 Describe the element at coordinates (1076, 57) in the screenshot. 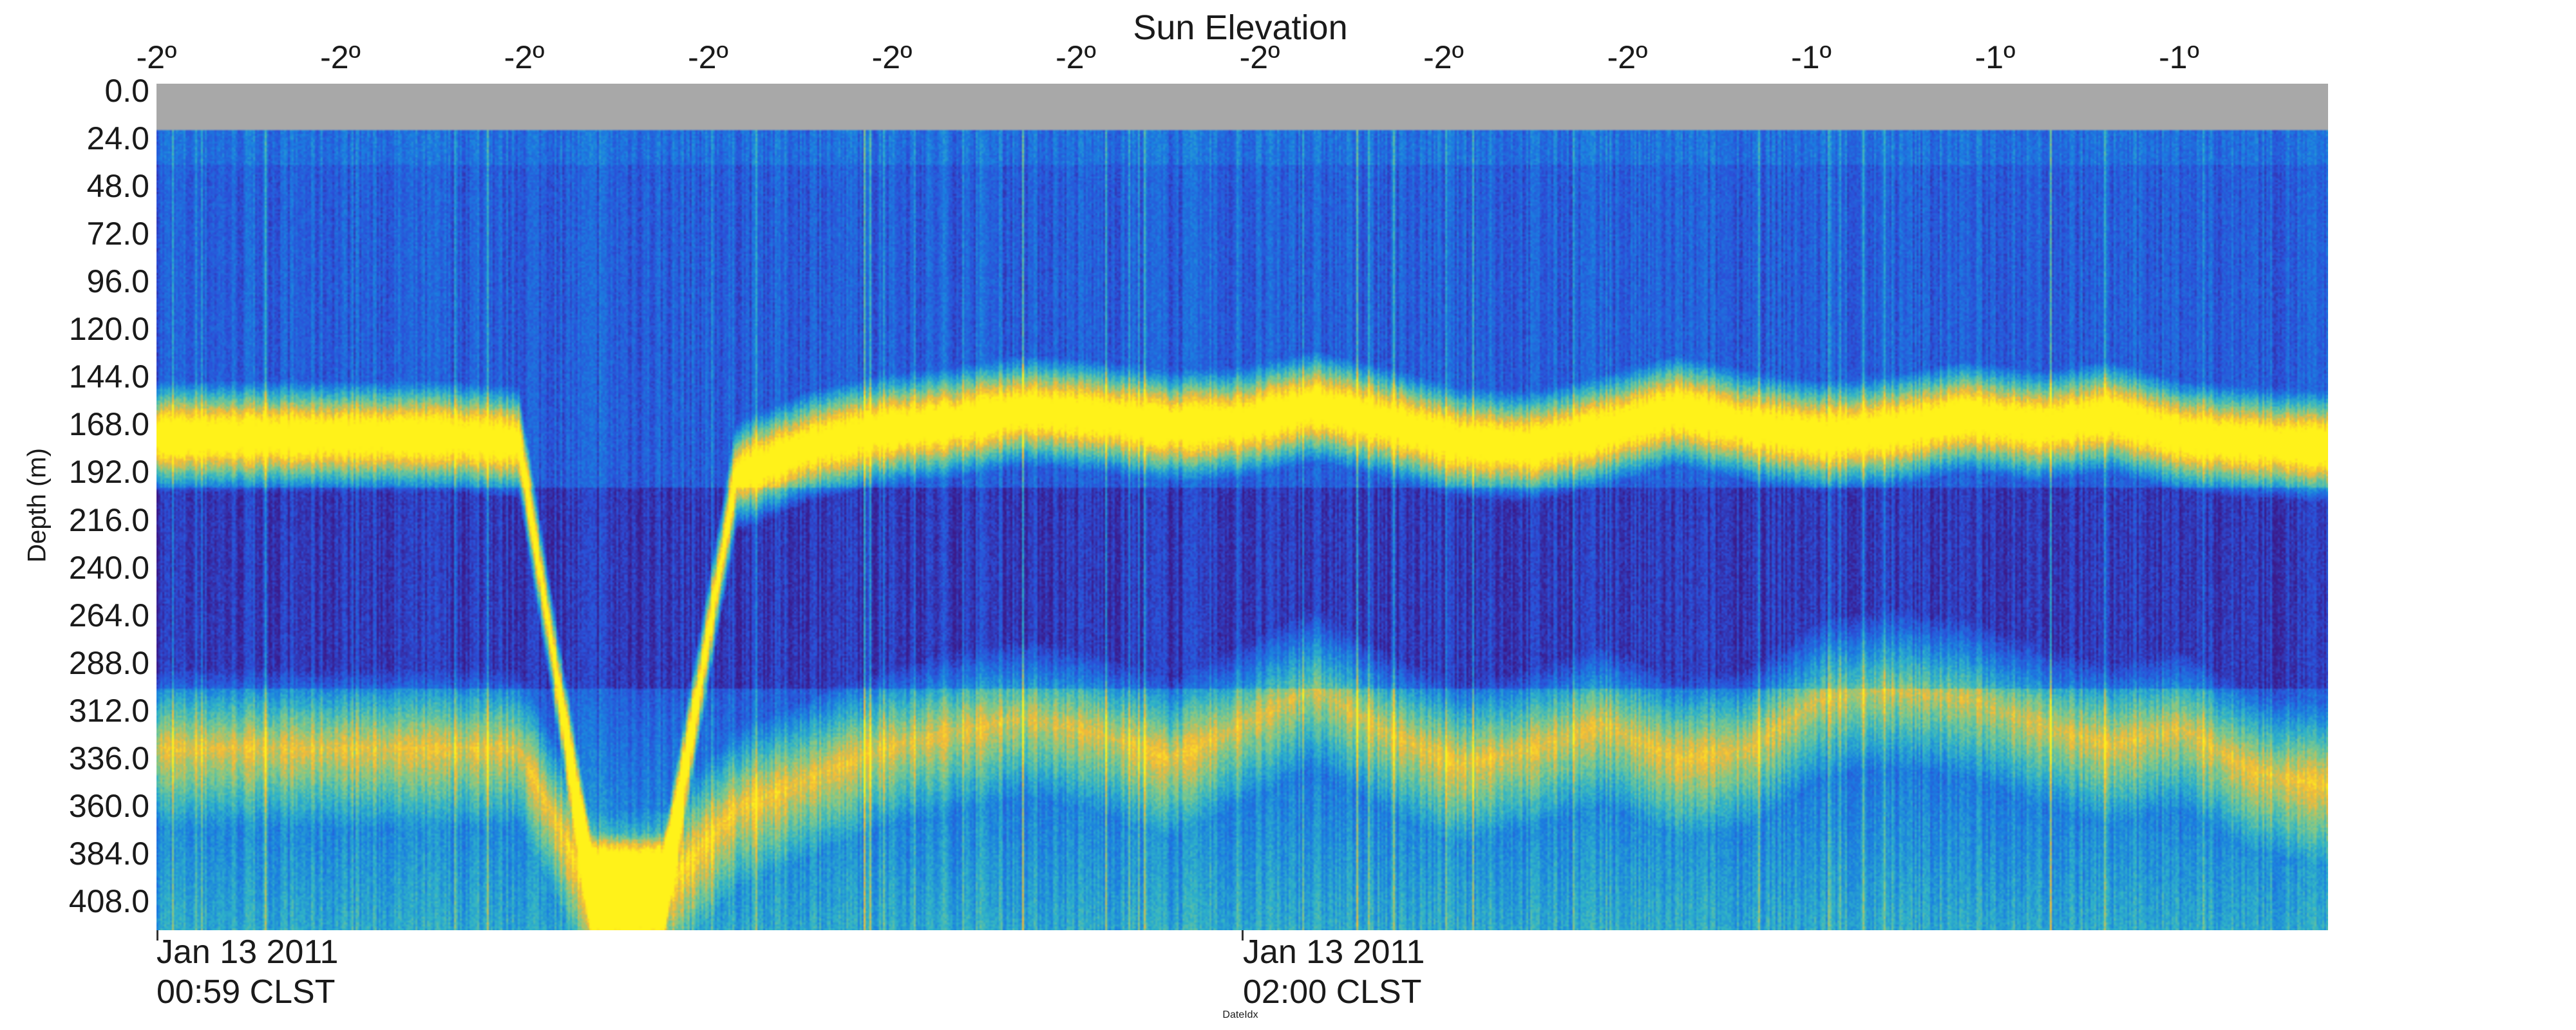

I see `sun-elevation-tick-5: -2º` at that location.